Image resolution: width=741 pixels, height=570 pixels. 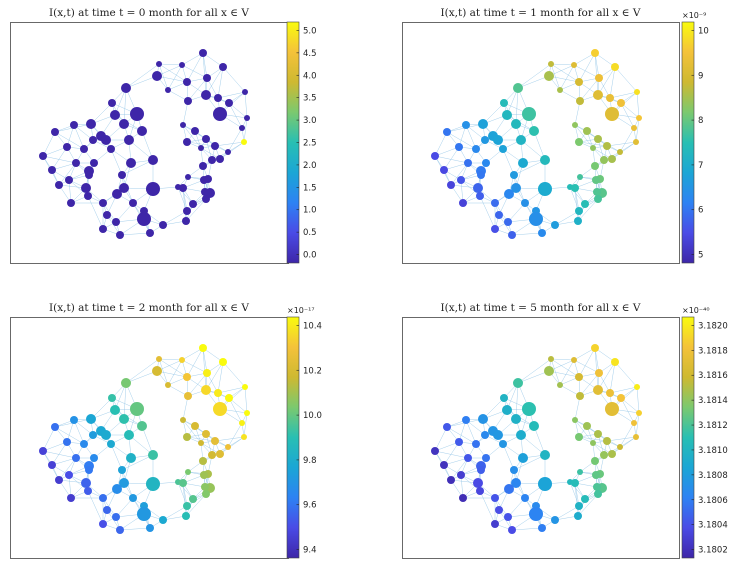 What do you see at coordinates (310, 211) in the screenshot?
I see `colorbar-tick-label: 1.0` at bounding box center [310, 211].